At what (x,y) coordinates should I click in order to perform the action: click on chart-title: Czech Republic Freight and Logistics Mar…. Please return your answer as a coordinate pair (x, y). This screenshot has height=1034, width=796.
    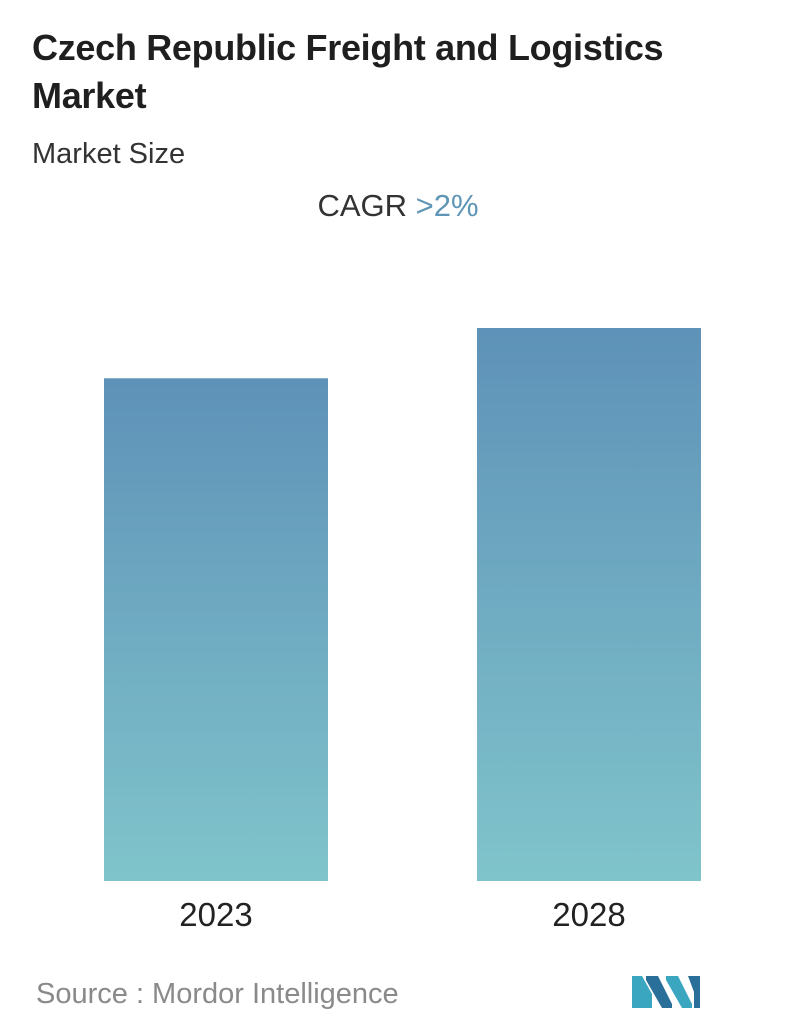
    Looking at the image, I should click on (348, 71).